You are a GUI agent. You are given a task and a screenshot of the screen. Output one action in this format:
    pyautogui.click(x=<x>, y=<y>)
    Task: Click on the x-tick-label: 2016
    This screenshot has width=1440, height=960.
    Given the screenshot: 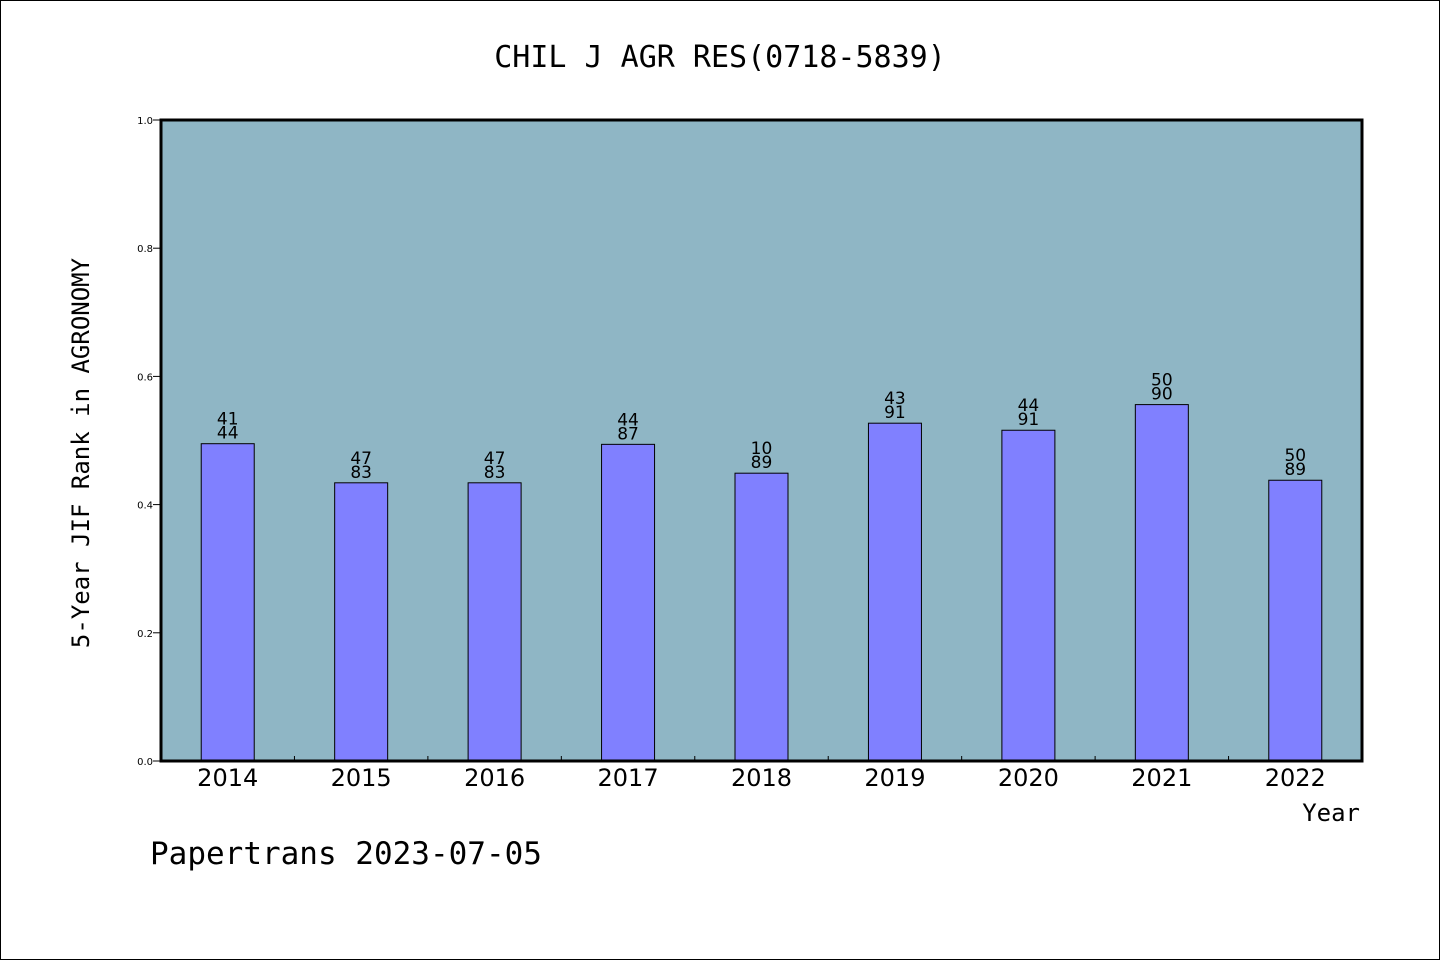 What is the action you would take?
    pyautogui.click(x=494, y=778)
    